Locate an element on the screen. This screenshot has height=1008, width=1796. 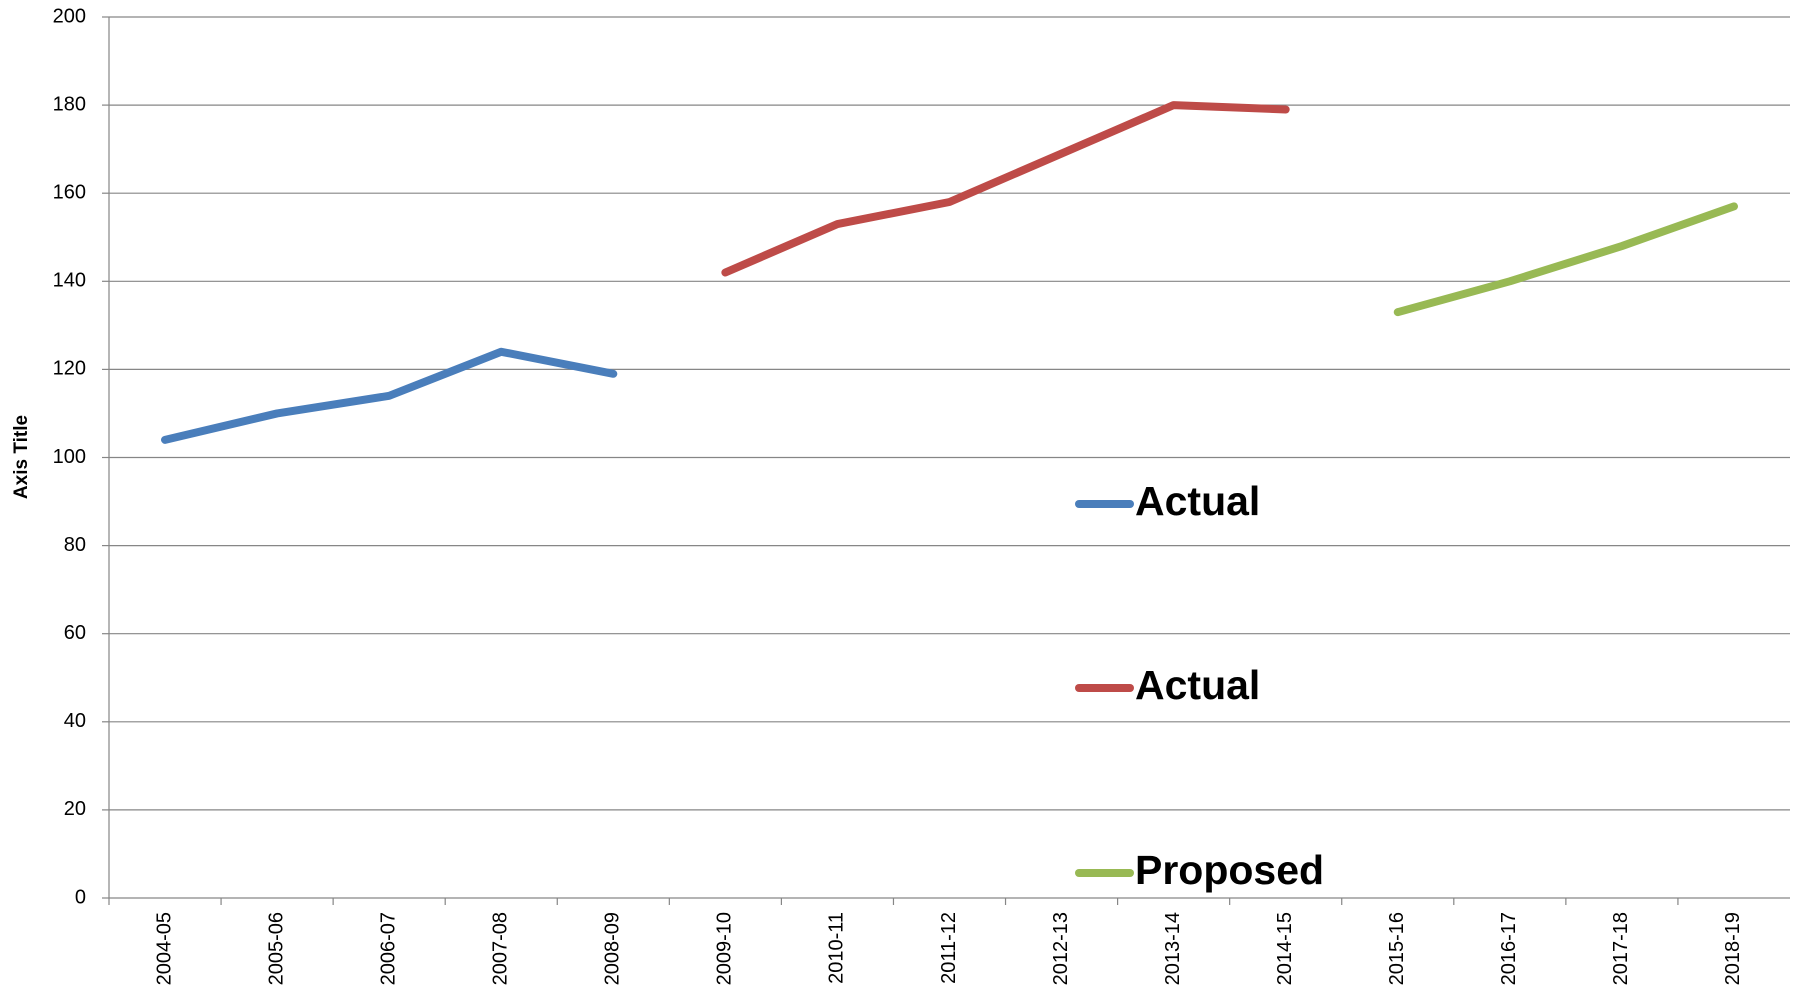
x-tick-label: 2012-13 is located at coordinates (1061, 948).